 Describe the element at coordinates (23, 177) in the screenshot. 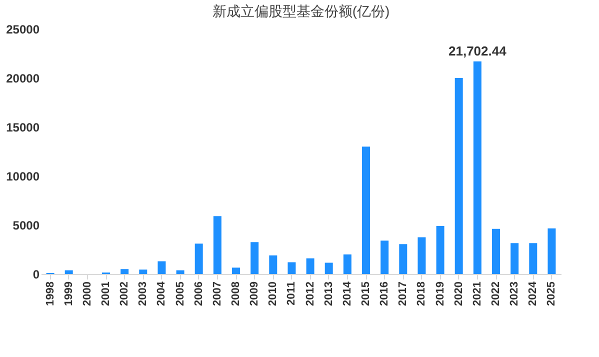

I see `y-tick-label: 10000` at that location.